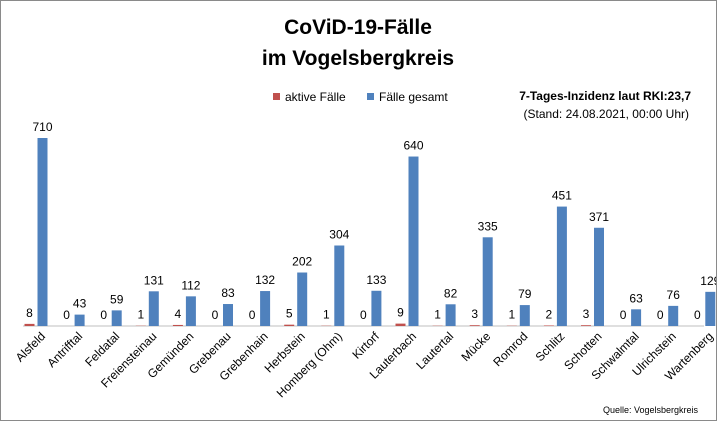  I want to click on label-aktive-herbstein: 5, so click(289, 314).